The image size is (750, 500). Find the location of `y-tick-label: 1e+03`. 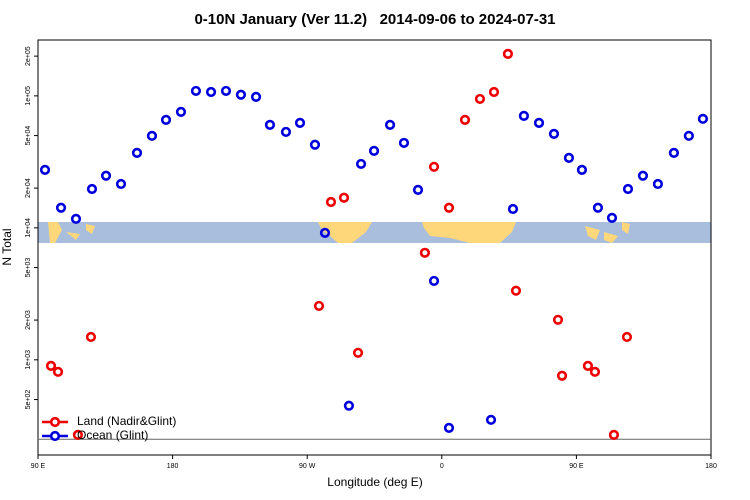

y-tick-label: 1e+03 is located at coordinates (28, 360).